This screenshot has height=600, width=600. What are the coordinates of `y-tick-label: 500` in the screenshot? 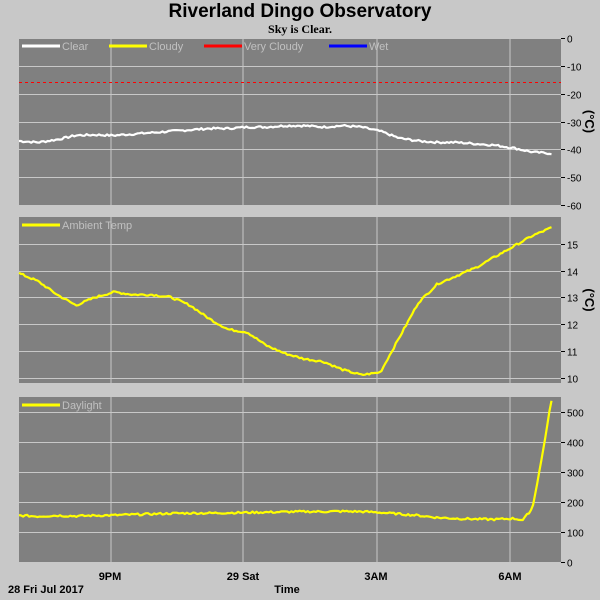 It's located at (575, 414).